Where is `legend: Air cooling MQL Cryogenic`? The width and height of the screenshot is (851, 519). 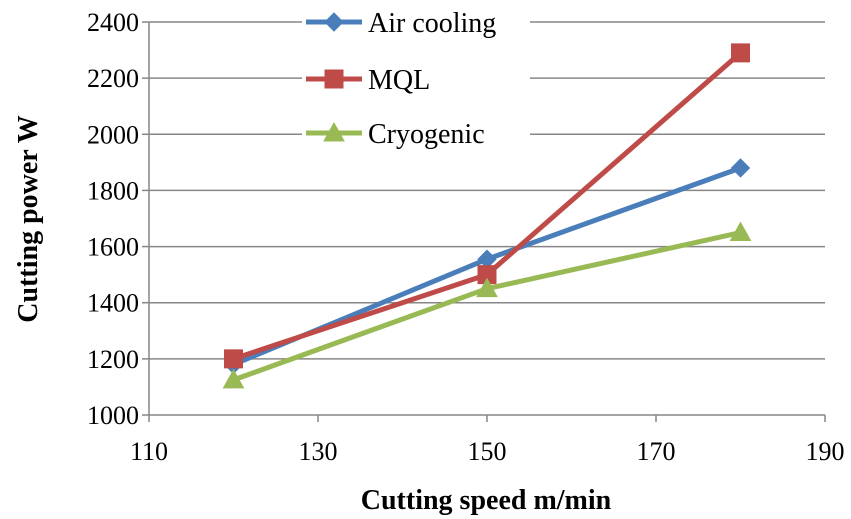 legend: Air cooling MQL Cryogenic is located at coordinates (416, 77).